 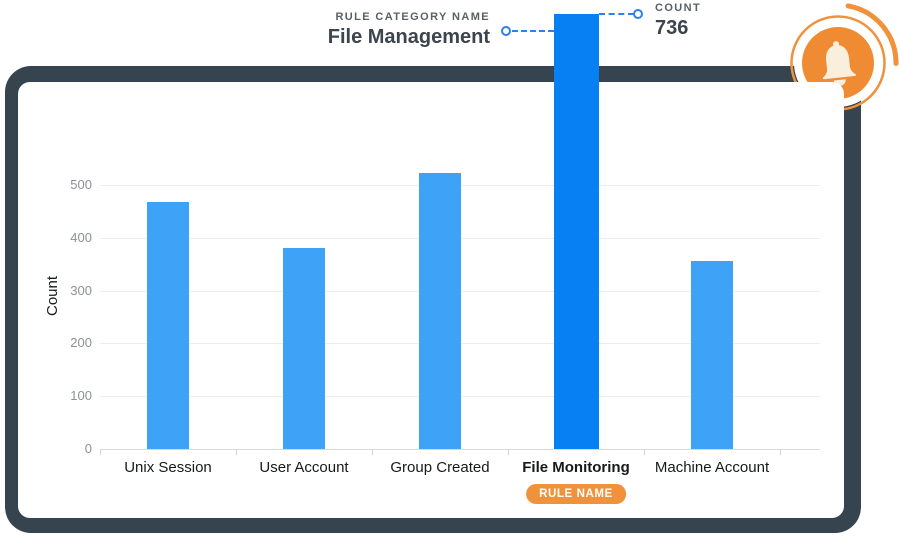 I want to click on y-tick-label-500: 500, so click(x=81, y=184).